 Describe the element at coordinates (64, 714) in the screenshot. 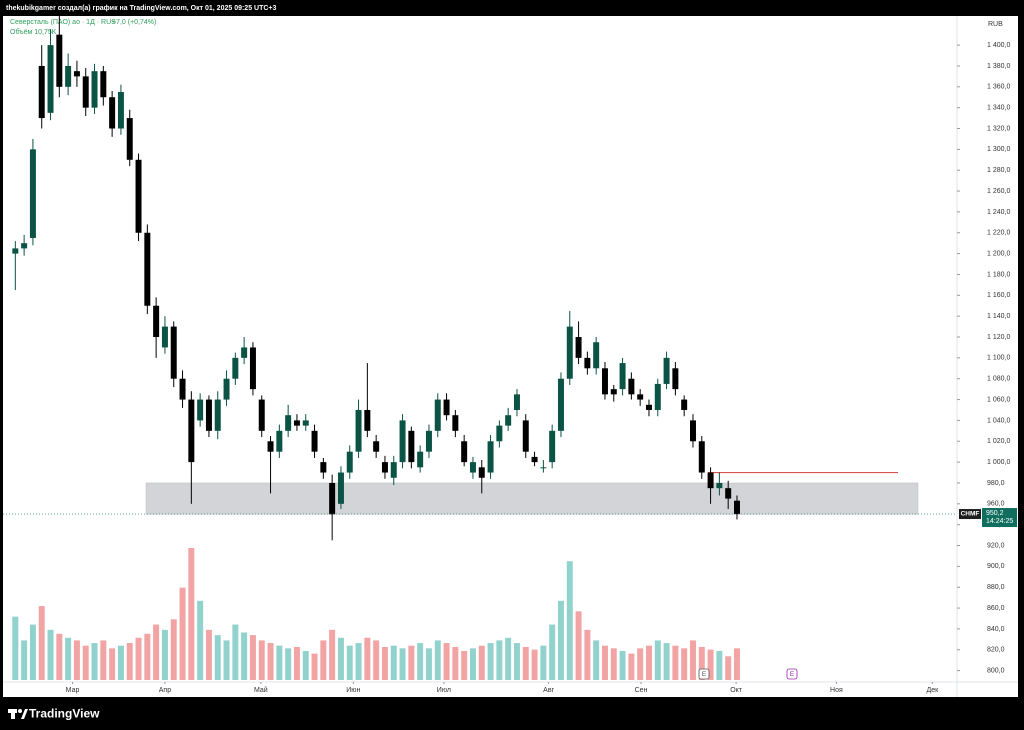

I see `logo-text: TradingView` at that location.